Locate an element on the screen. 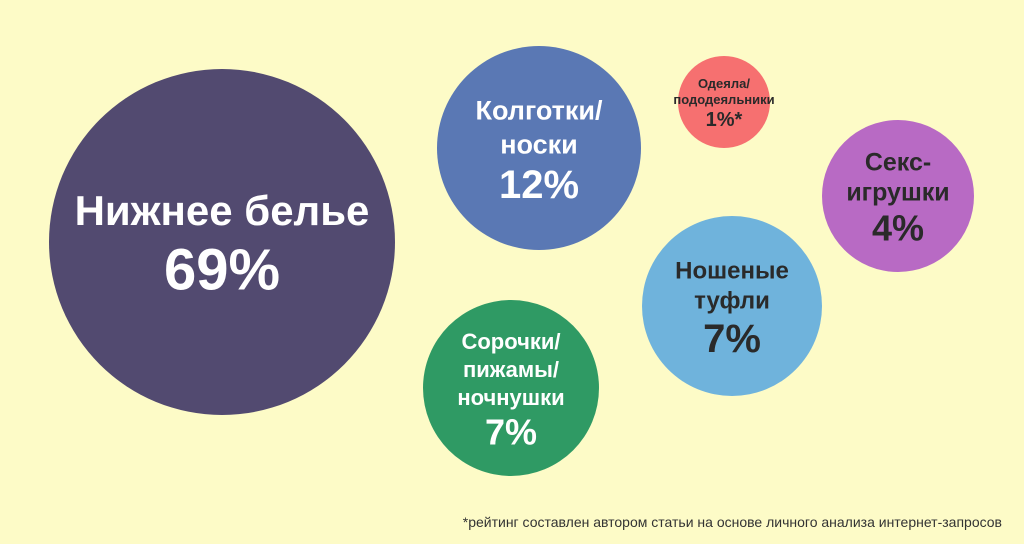 The width and height of the screenshot is (1024, 544). bubble-value-3: 4% is located at coordinates (898, 228).